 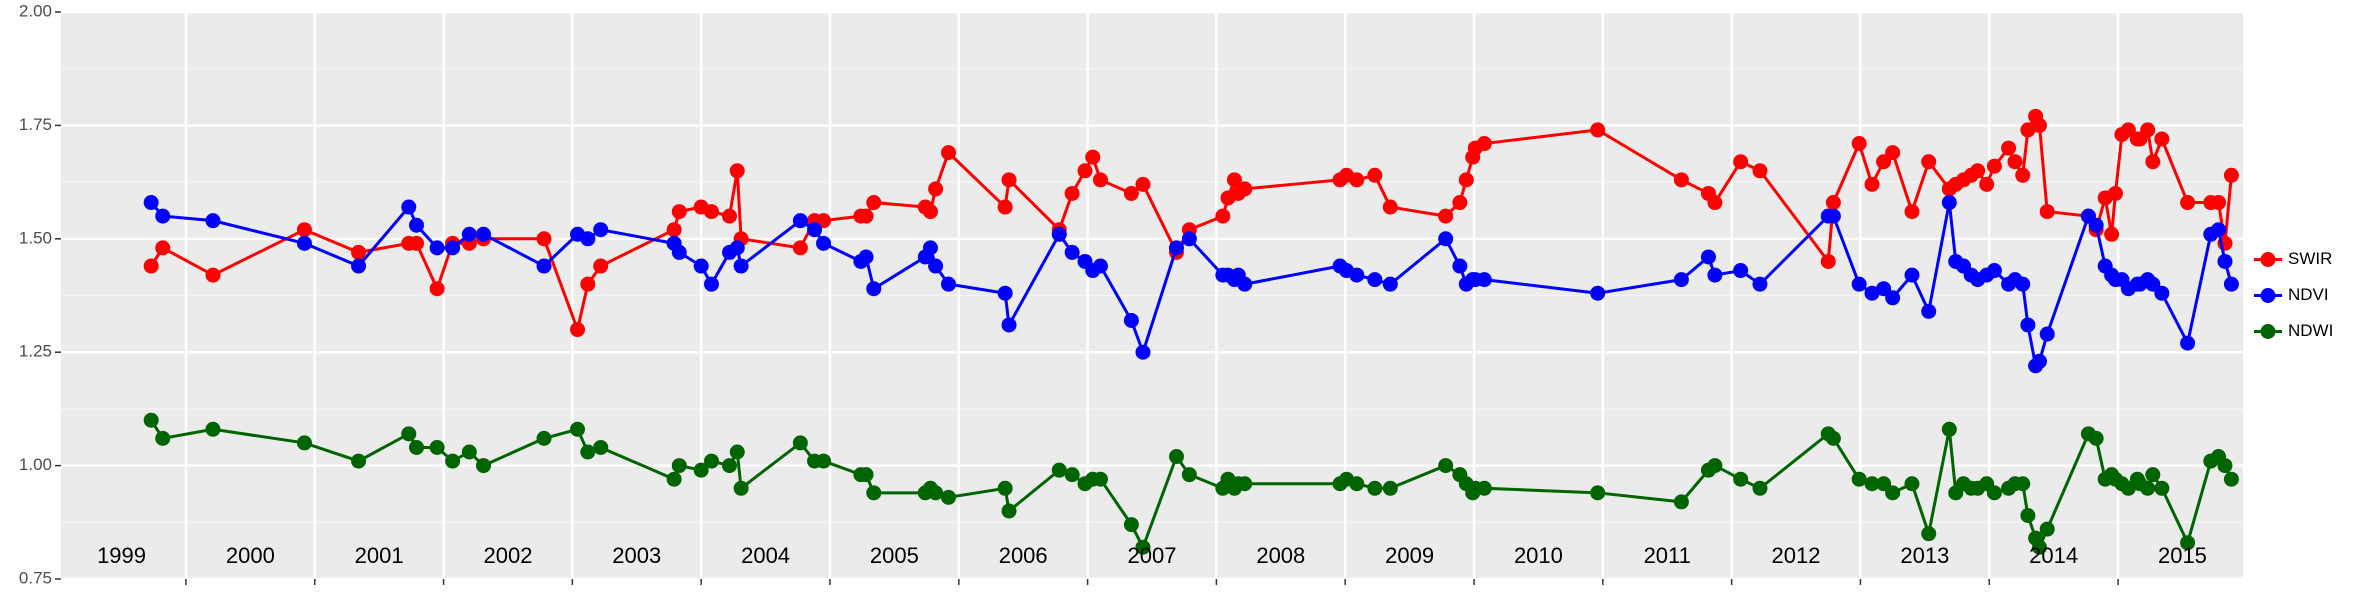 I want to click on year-label: 2005, so click(x=894, y=555).